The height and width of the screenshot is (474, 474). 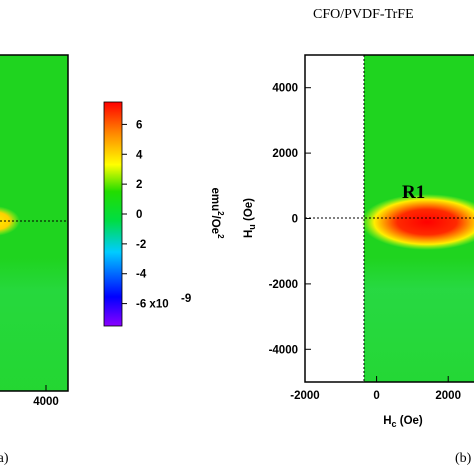 I want to click on panel-b-x-axis-label: Hc (Oe), so click(x=403, y=422).